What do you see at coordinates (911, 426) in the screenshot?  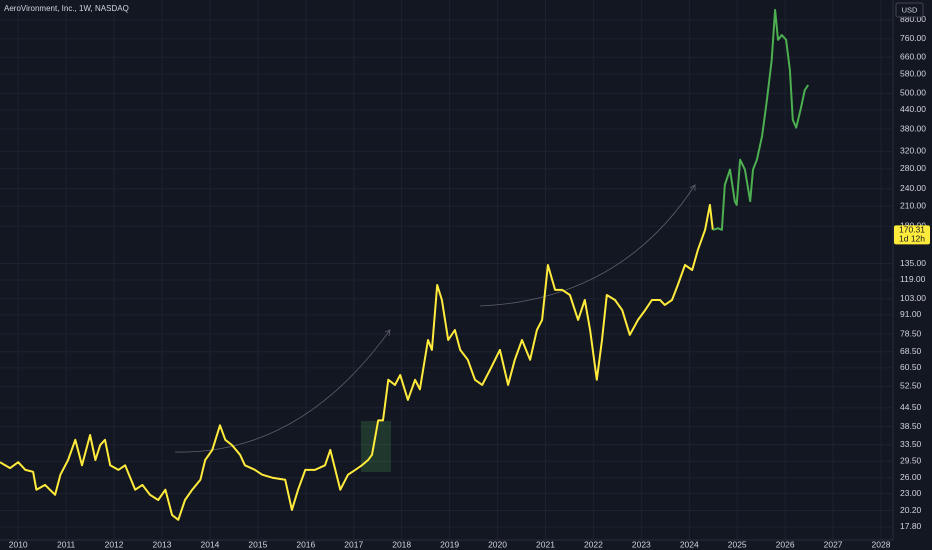 I see `y-tick-label: 38.50` at bounding box center [911, 426].